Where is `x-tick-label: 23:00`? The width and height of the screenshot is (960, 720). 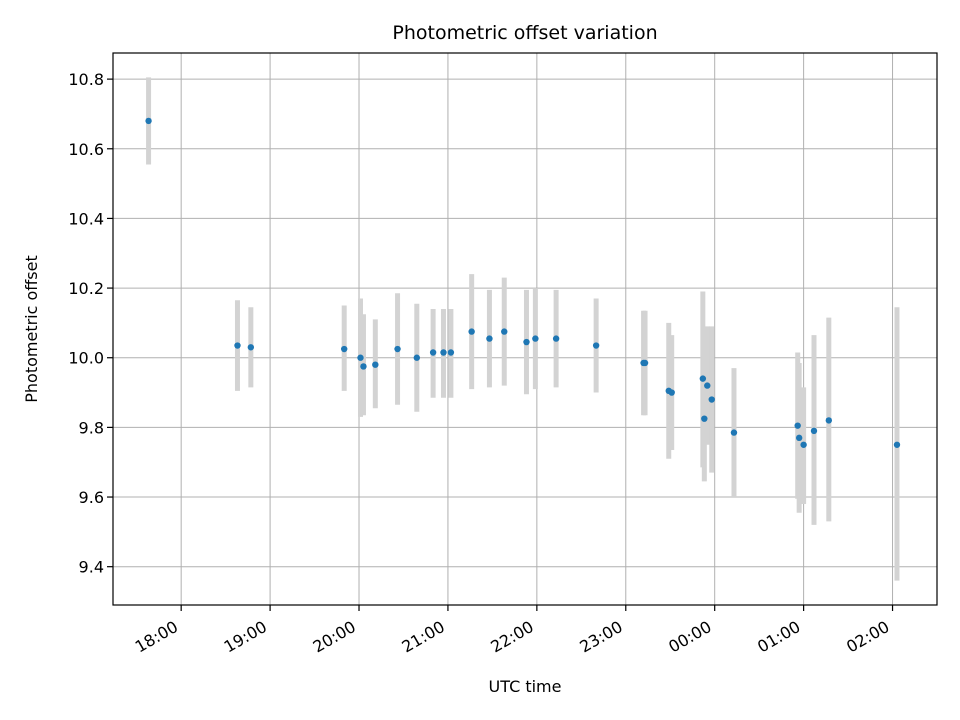 x-tick-label: 23:00 is located at coordinates (600, 637).